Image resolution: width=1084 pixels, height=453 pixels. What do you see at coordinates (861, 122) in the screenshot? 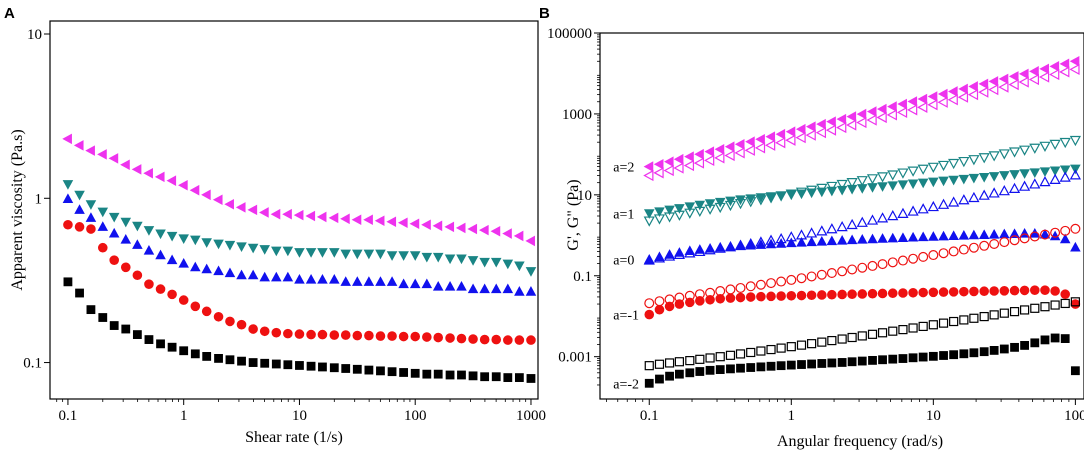
I see `series-a-2-G-` at bounding box center [861, 122].